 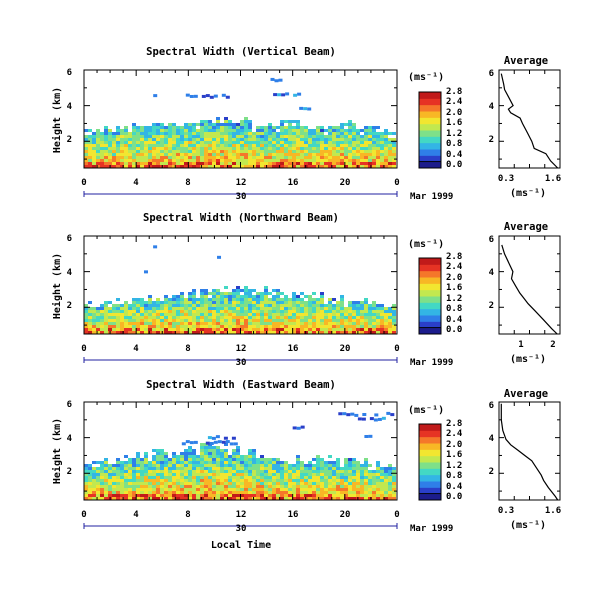 What do you see at coordinates (430, 121) in the screenshot?
I see `colorbar-swatch` at bounding box center [430, 121].